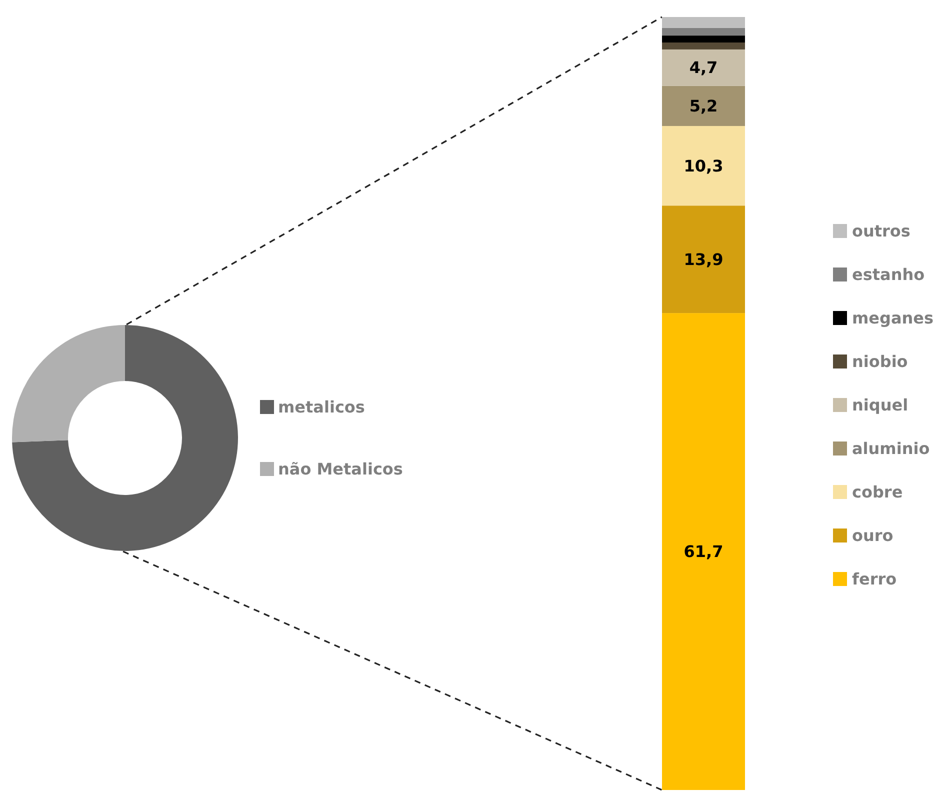 The height and width of the screenshot is (792, 952). What do you see at coordinates (340, 469) in the screenshot?
I see `legend-label: não Metalicos` at bounding box center [340, 469].